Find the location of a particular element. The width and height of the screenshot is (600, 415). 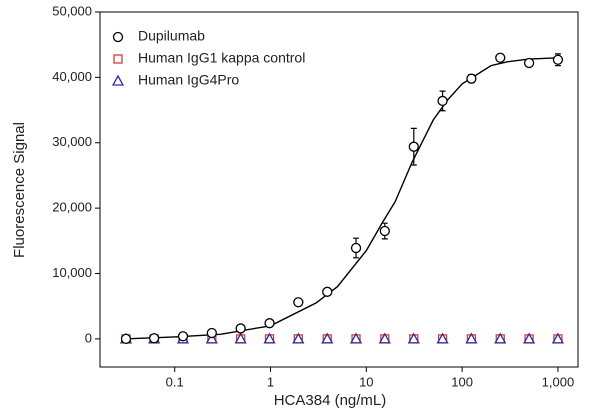

legend-label: Dupilumab is located at coordinates (171, 36).